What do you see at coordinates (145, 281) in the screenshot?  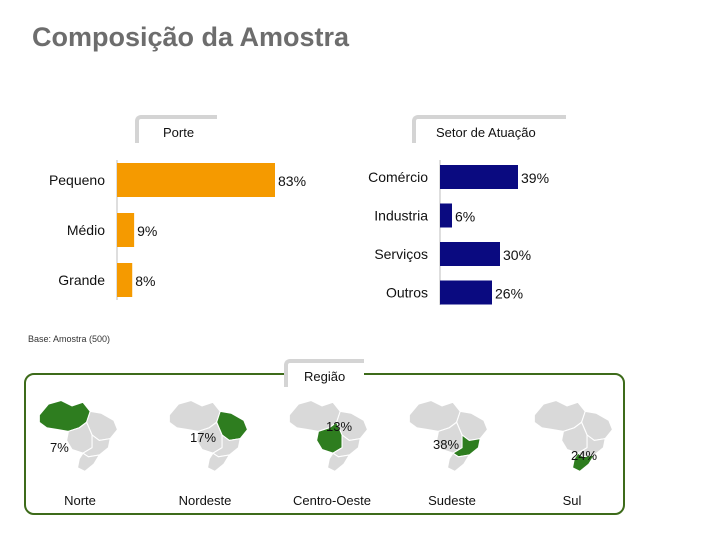 I see `porte-value-grande: 8%` at bounding box center [145, 281].